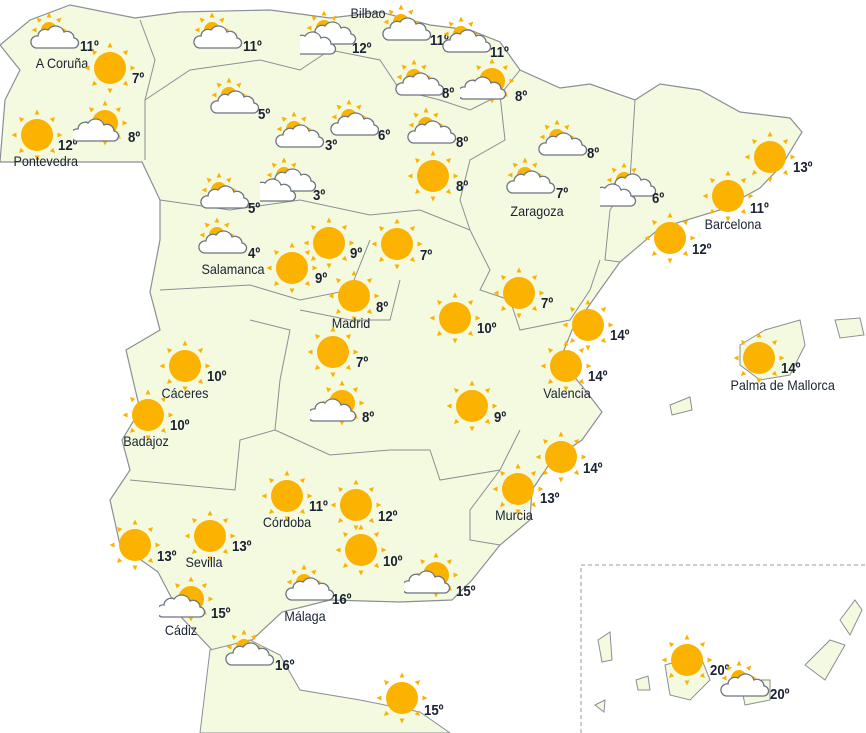  What do you see at coordinates (287, 522) in the screenshot?
I see `city-label: Córdoba` at bounding box center [287, 522].